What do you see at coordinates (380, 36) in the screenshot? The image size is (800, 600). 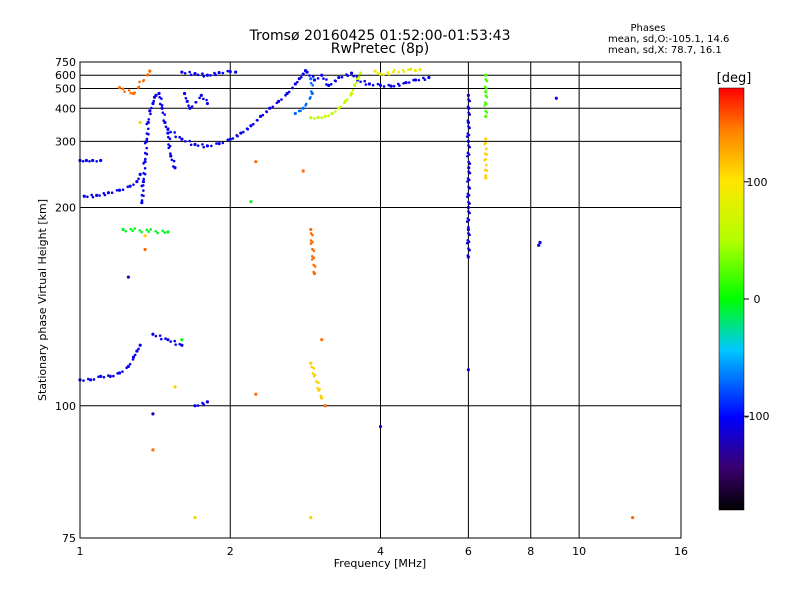 I see `chart-title: Tromsø 20160425 01:52:00-01:53:43` at bounding box center [380, 36].